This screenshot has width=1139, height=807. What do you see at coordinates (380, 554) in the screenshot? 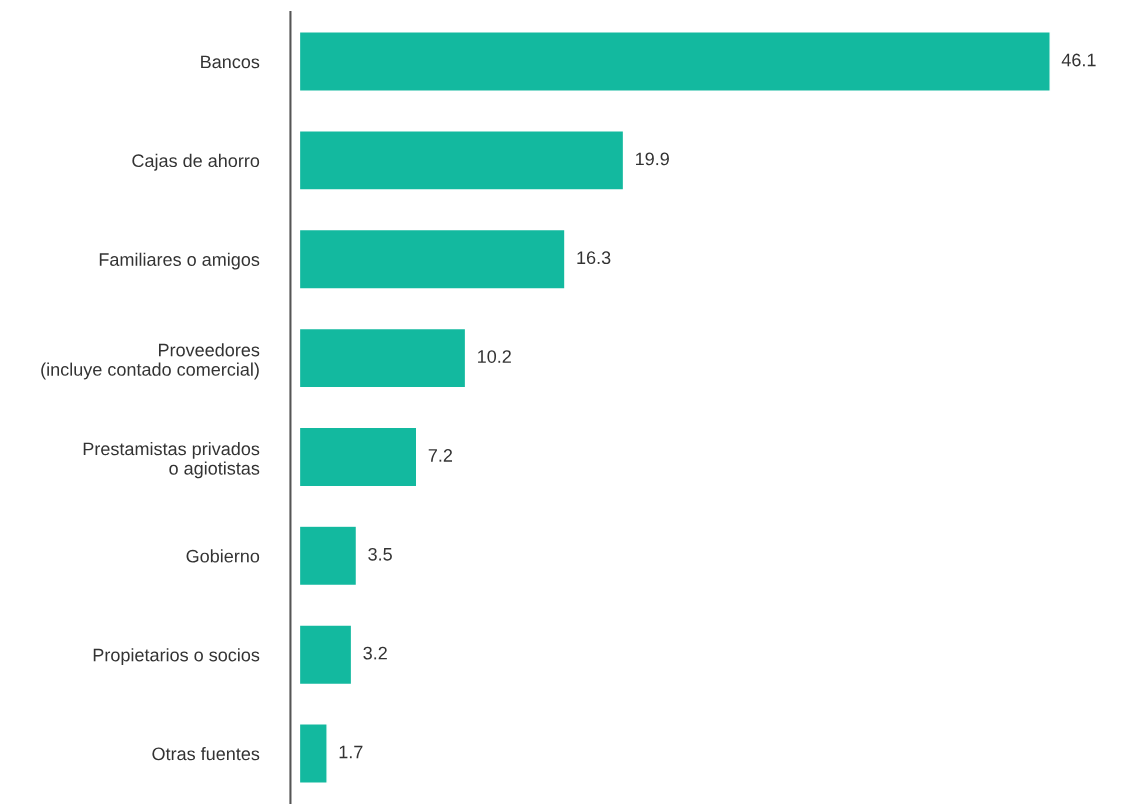
I see `data-label: 3.5` at bounding box center [380, 554].